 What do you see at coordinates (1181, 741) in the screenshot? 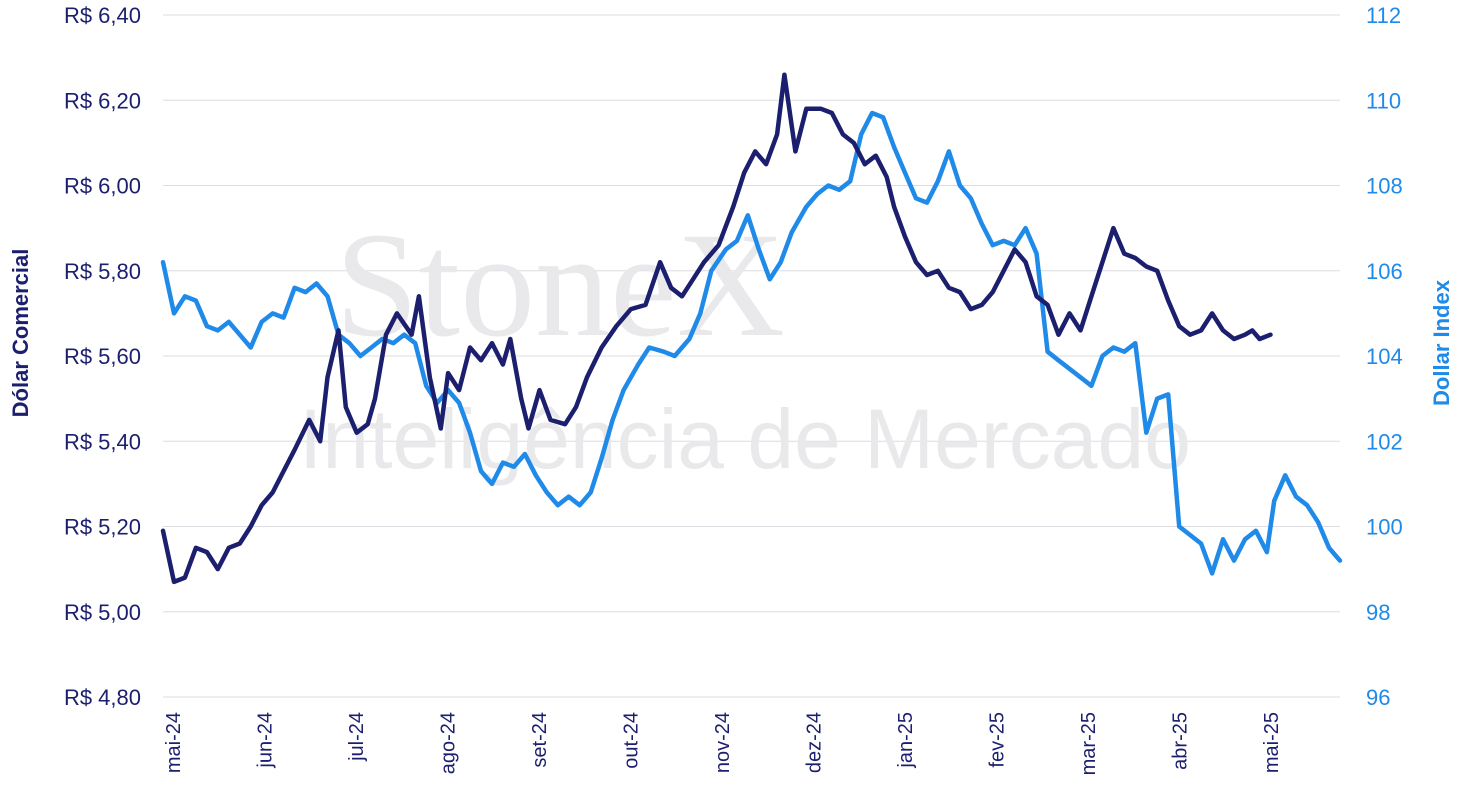
I see `x-tick-label: abr-25` at bounding box center [1181, 741].